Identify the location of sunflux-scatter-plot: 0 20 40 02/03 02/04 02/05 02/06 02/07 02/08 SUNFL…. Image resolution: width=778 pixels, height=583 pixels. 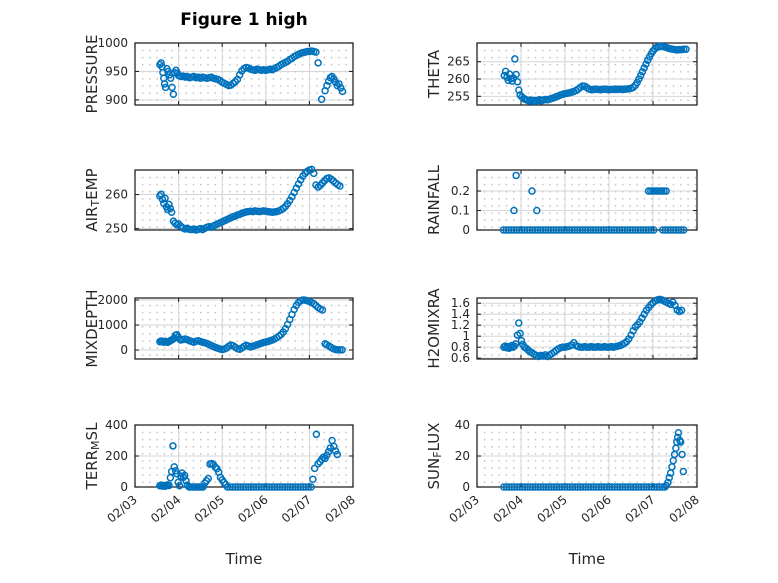
(563, 472).